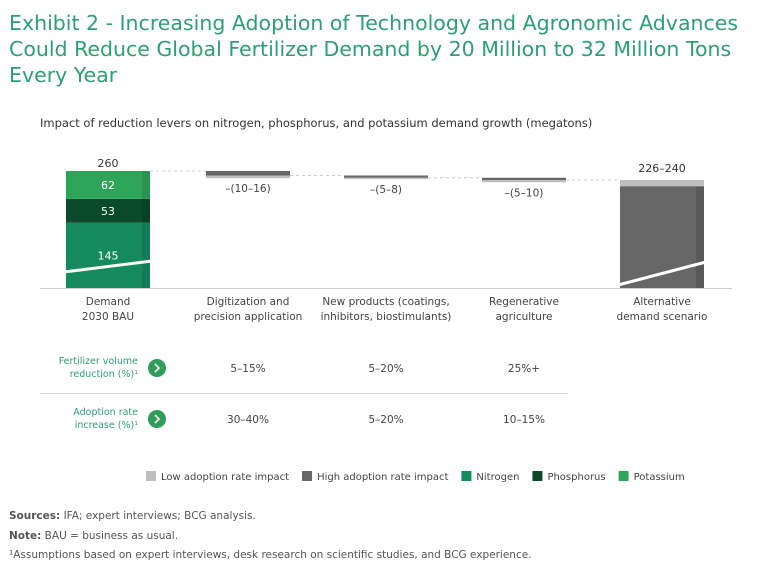 The width and height of the screenshot is (768, 573). Describe the element at coordinates (247, 369) in the screenshot. I see `table-cell-value: 5–15%` at that location.